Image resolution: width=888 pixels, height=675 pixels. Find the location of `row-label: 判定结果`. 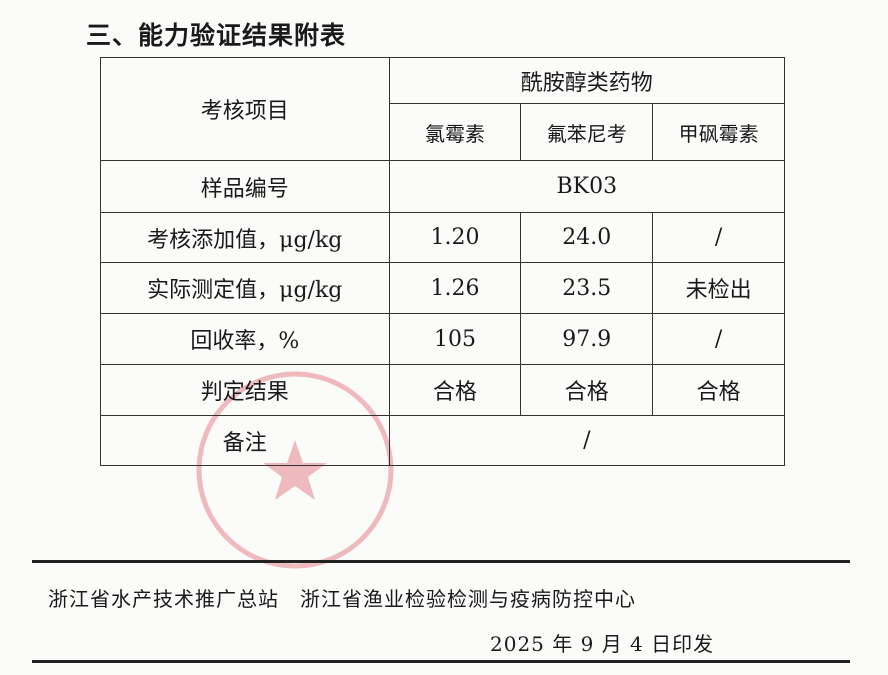

row-label: 判定结果 is located at coordinates (245, 390).